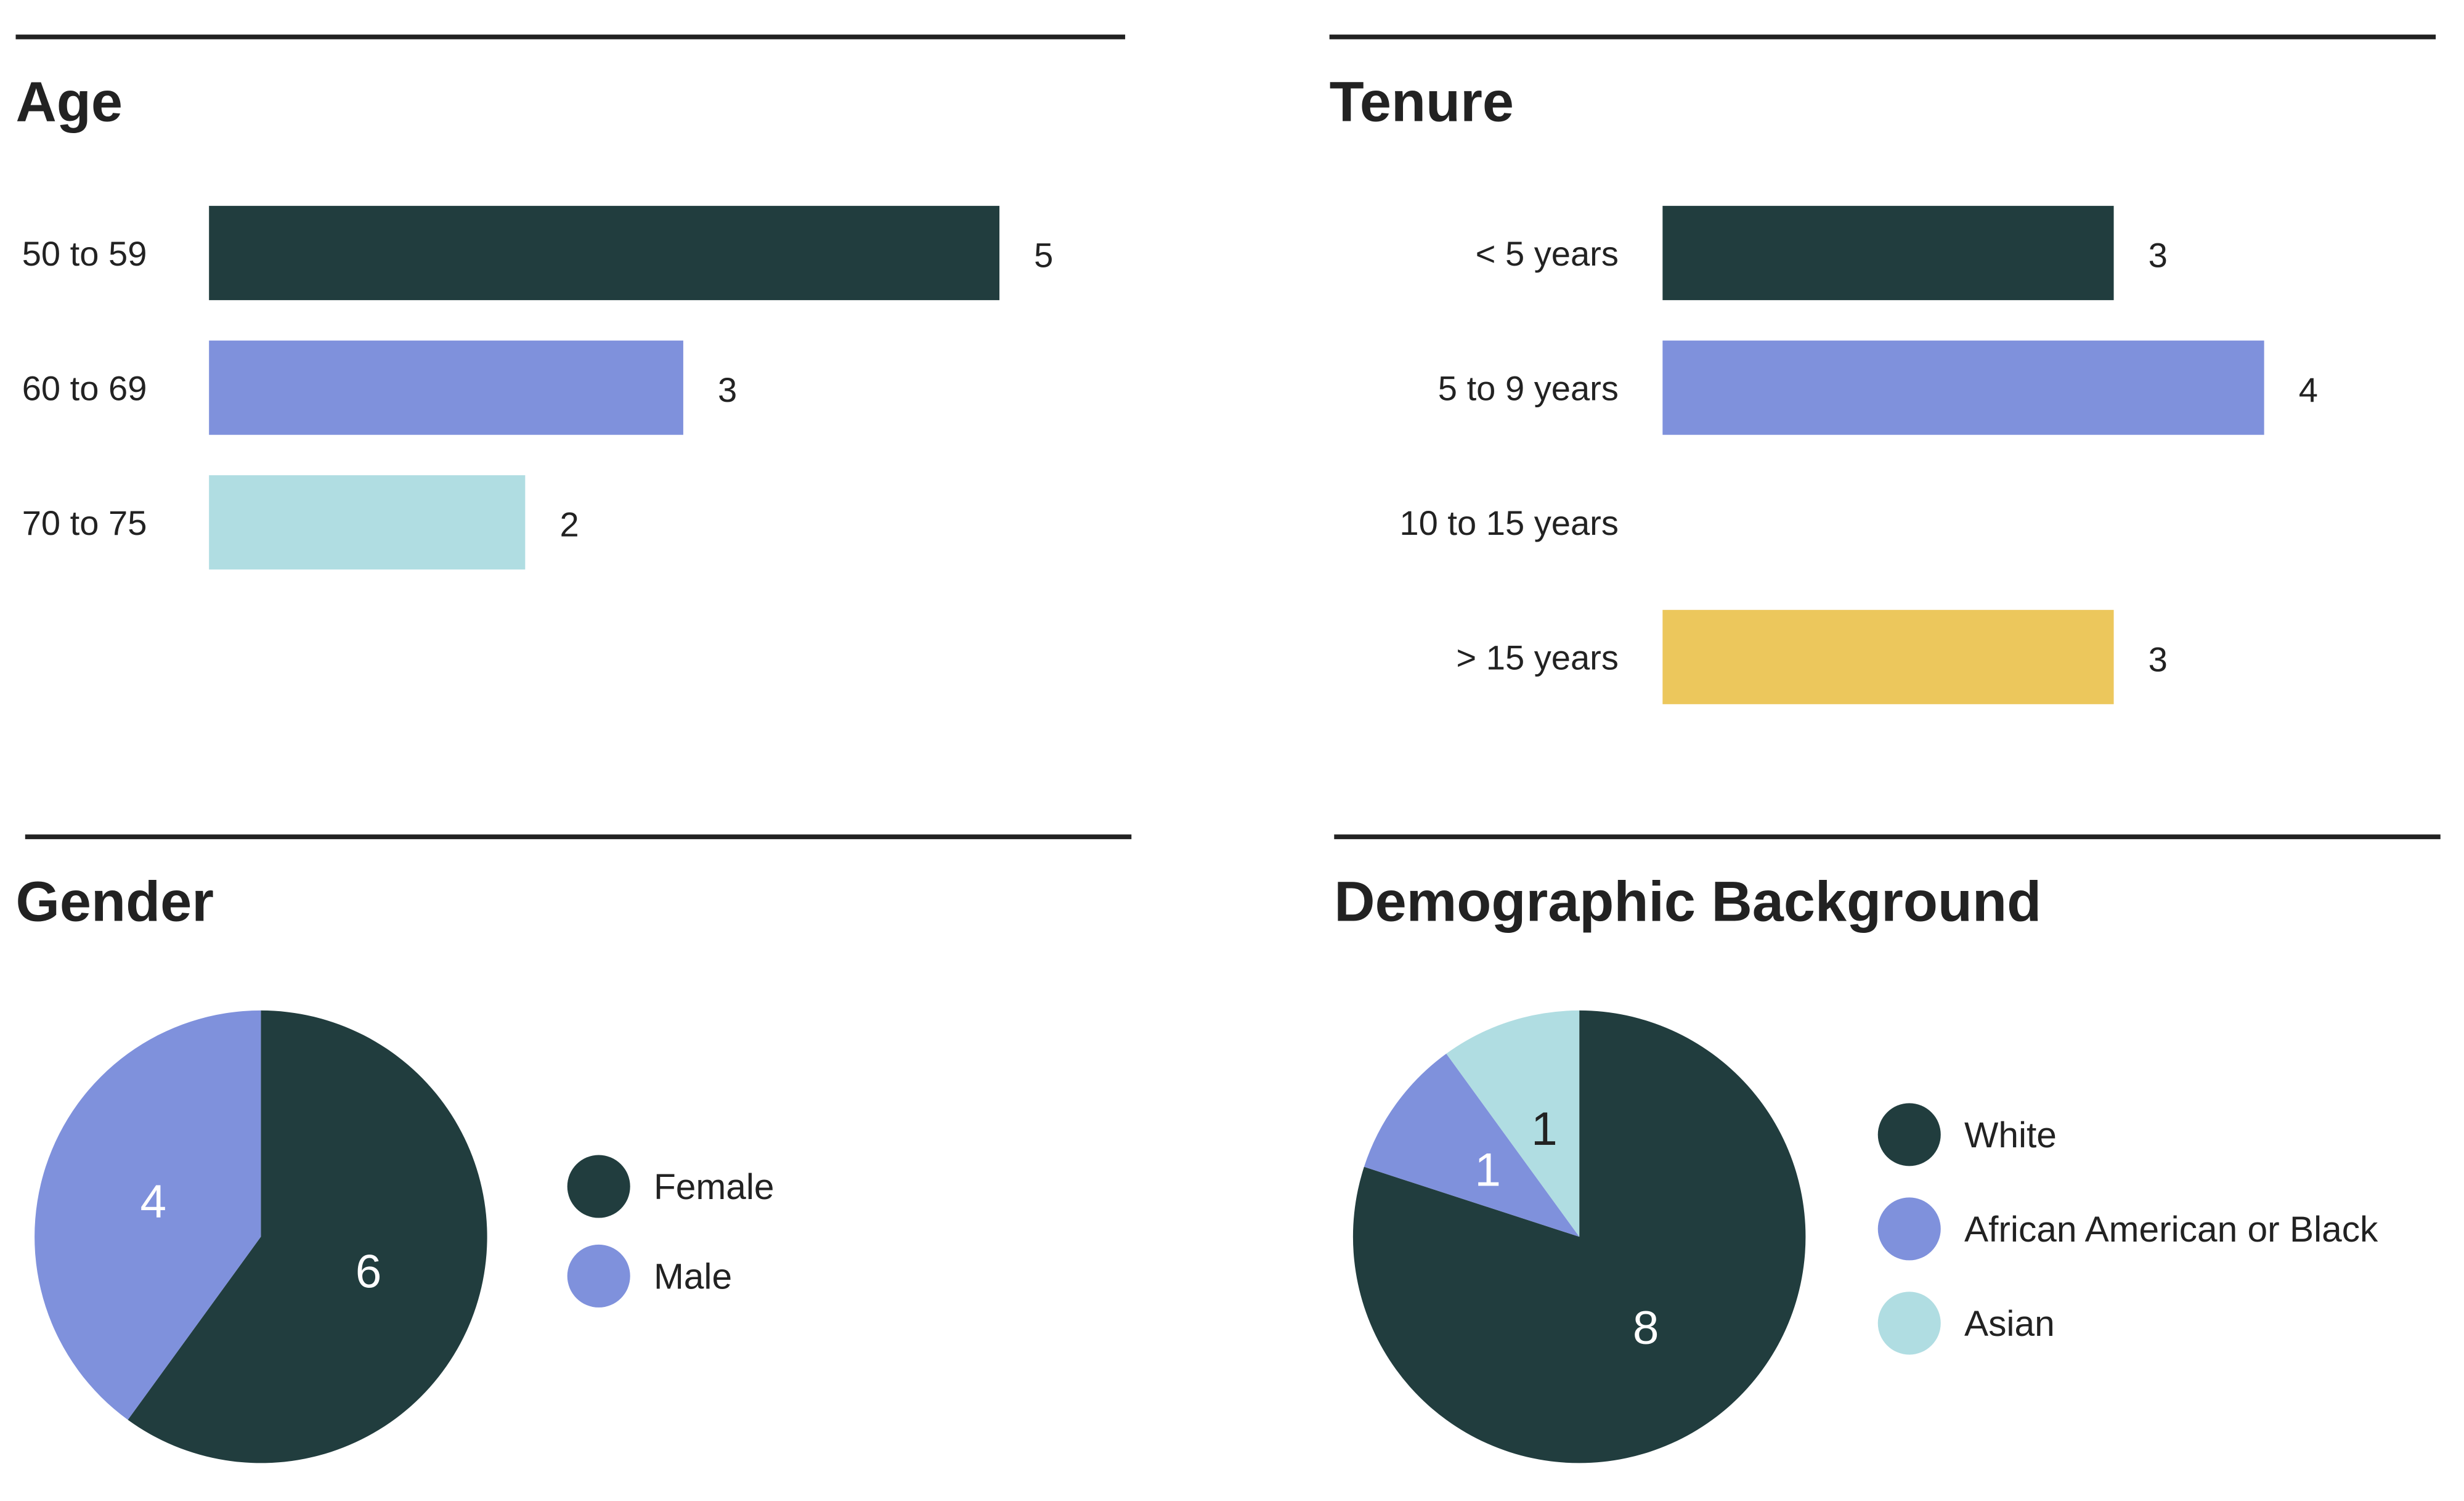  What do you see at coordinates (1688, 901) in the screenshot?
I see `demographic-title: Demographic Background` at bounding box center [1688, 901].